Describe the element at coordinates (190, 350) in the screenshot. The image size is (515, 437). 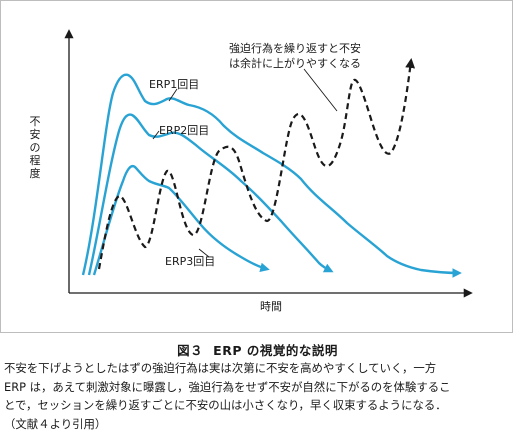
I see `figure-number: 図３` at that location.